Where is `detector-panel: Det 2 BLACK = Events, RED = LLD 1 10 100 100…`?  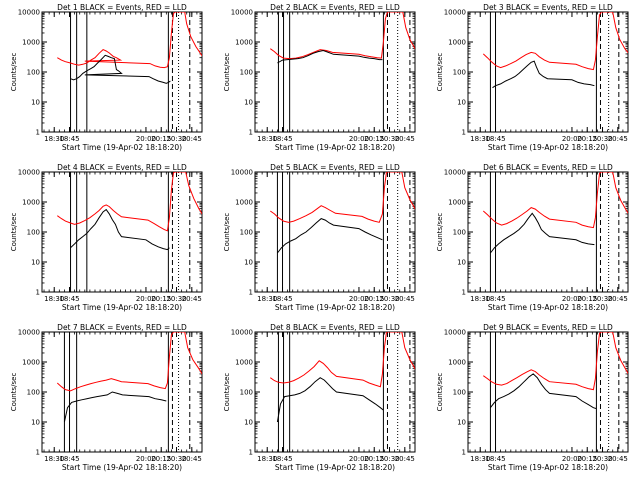
detector-panel: Det 2 BLACK = Events, RED = LLD 1 10 100 100… is located at coordinates (319, 77).